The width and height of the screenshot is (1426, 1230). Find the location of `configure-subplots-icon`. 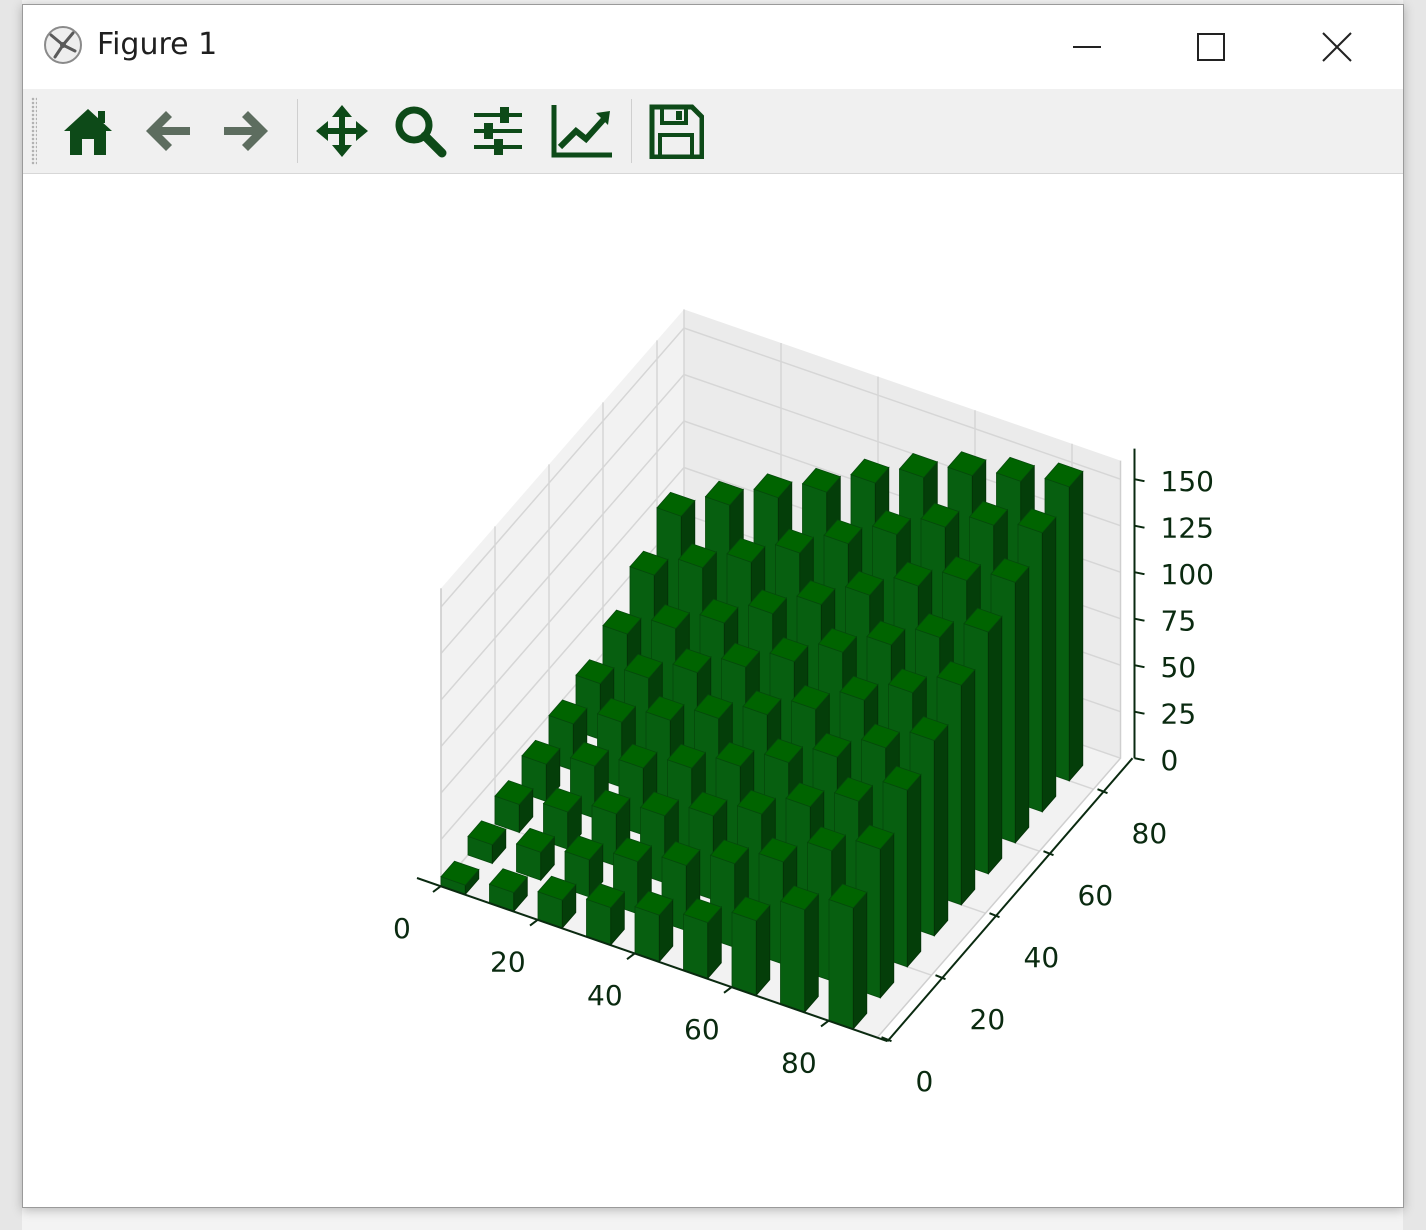

configure-subplots-icon is located at coordinates (498, 131).